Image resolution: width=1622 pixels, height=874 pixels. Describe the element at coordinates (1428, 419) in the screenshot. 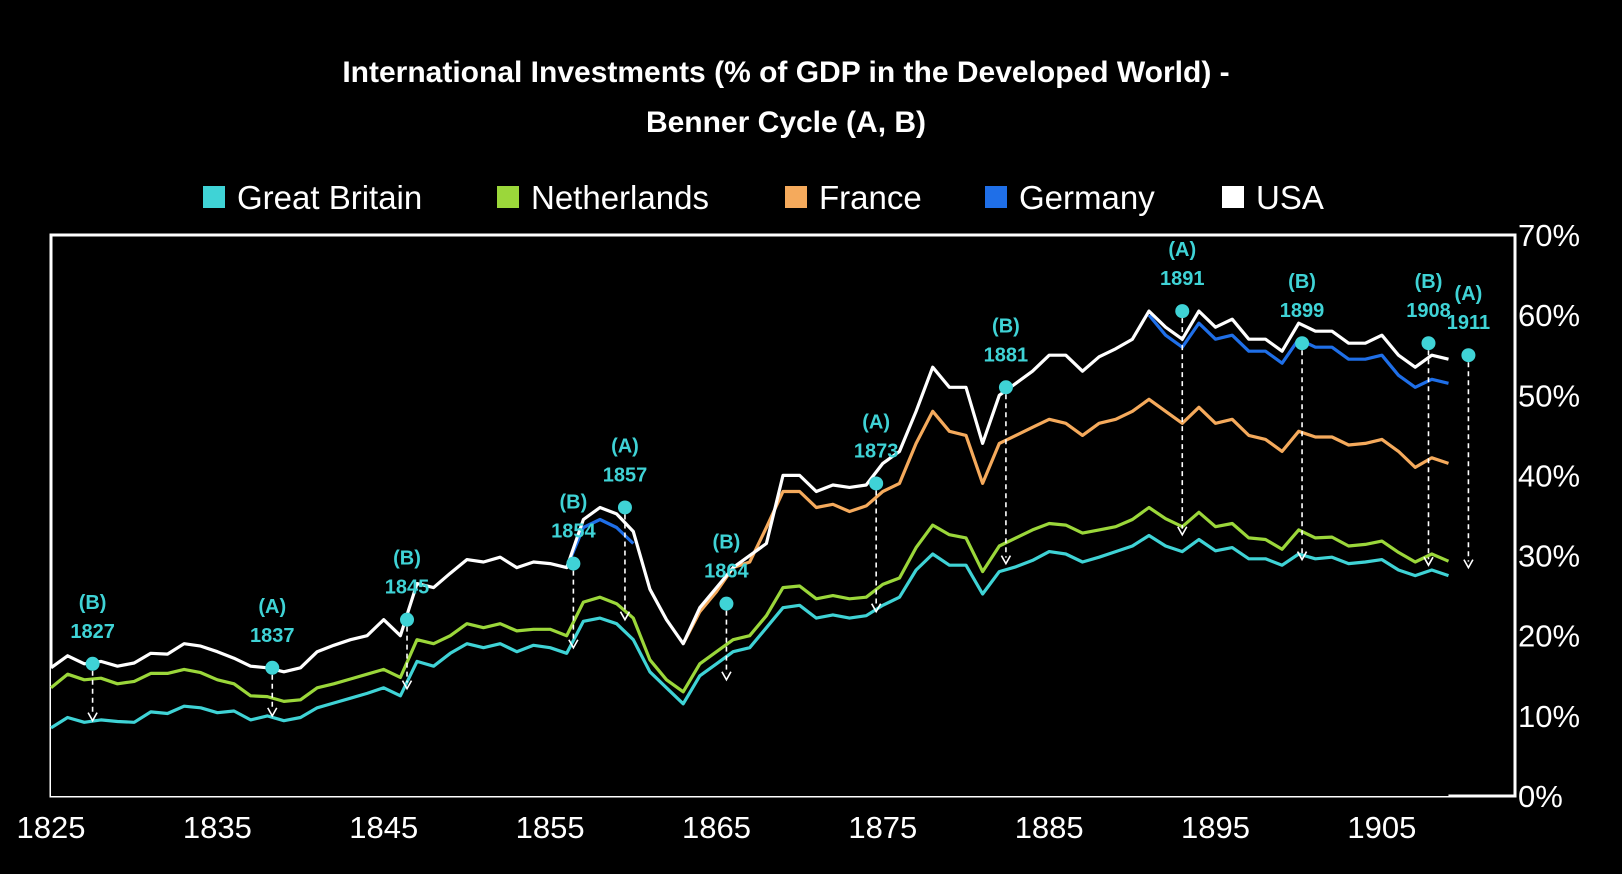

I see `annotation-1908: (B) 1908` at that location.